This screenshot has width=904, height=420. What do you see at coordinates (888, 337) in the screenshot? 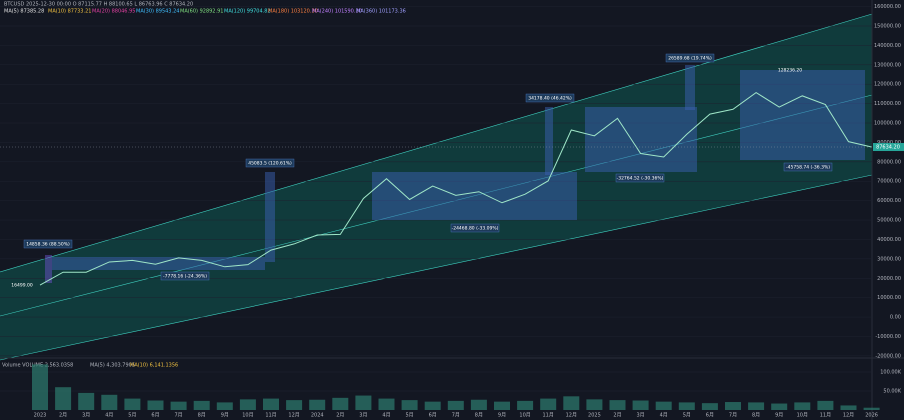
I see `y-tick-label: -10000.00` at bounding box center [888, 337].